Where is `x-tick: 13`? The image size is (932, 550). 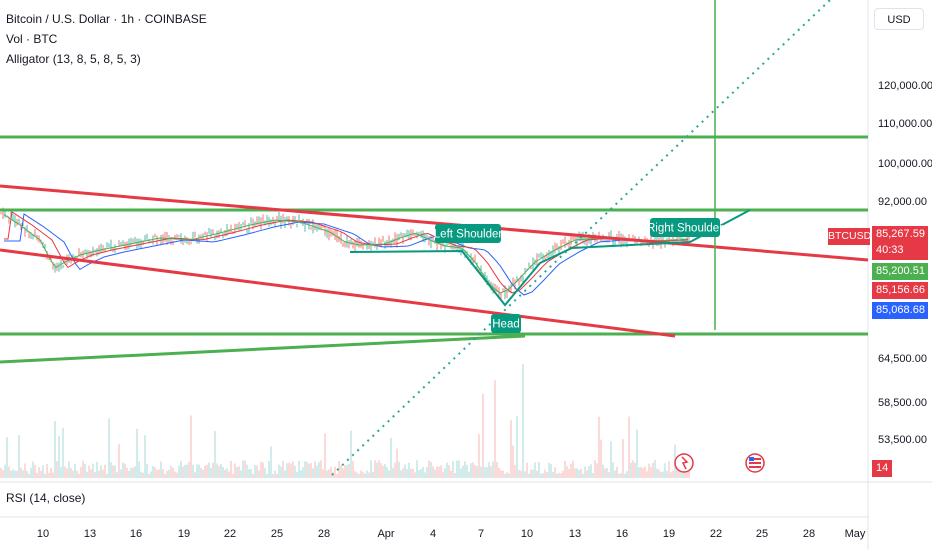
x-tick: 13 is located at coordinates (90, 534).